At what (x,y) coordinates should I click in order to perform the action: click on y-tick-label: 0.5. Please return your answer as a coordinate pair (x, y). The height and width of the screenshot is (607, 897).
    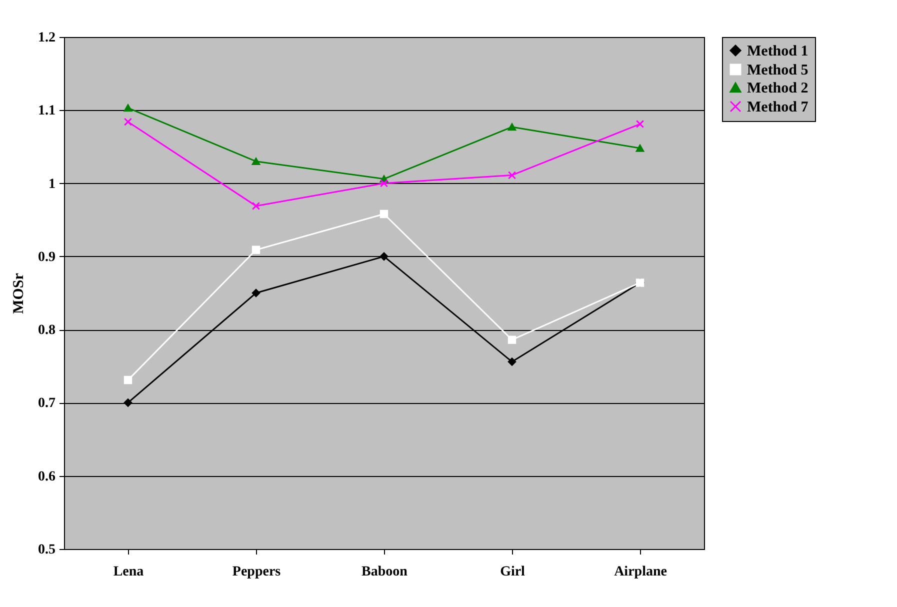
    Looking at the image, I should click on (47, 550).